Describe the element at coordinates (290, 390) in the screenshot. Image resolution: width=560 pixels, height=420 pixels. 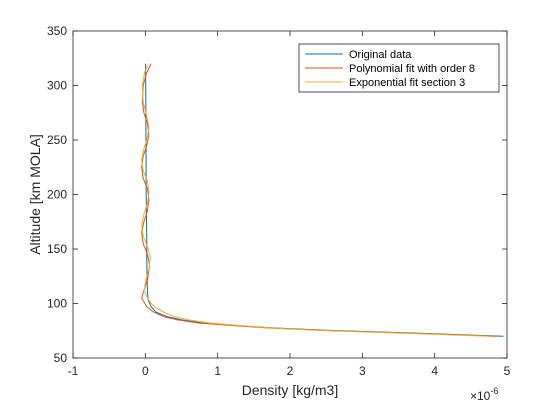
I see `x-axis-label: Density [kg/m3]` at that location.